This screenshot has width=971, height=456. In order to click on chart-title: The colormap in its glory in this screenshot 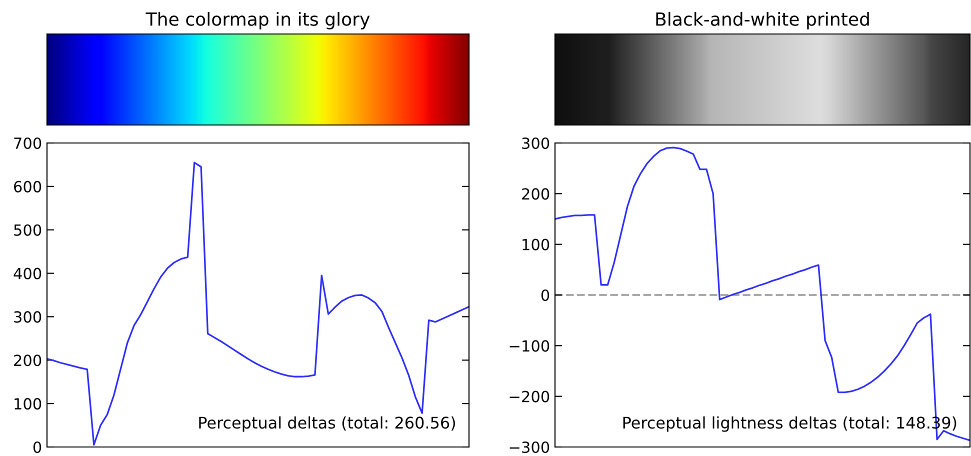, I will do `click(258, 21)`.